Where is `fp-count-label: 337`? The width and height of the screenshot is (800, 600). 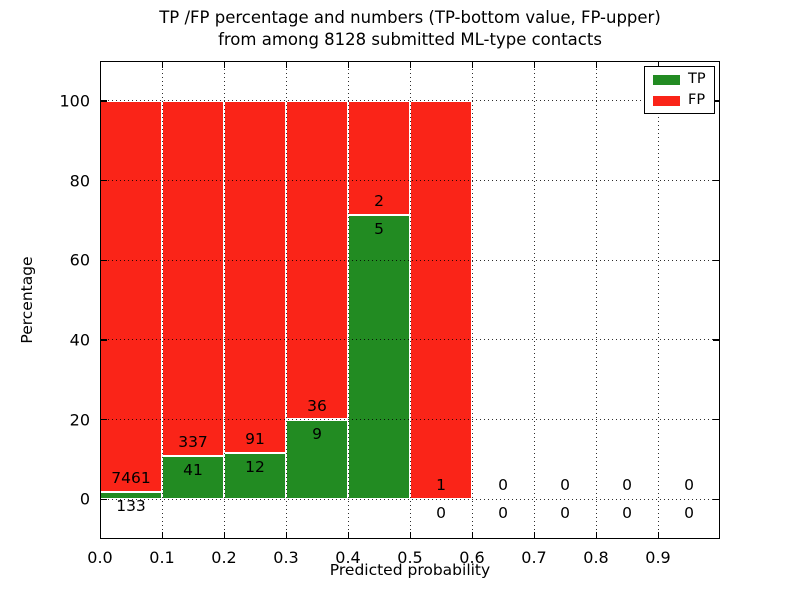 fp-count-label: 337 is located at coordinates (193, 441).